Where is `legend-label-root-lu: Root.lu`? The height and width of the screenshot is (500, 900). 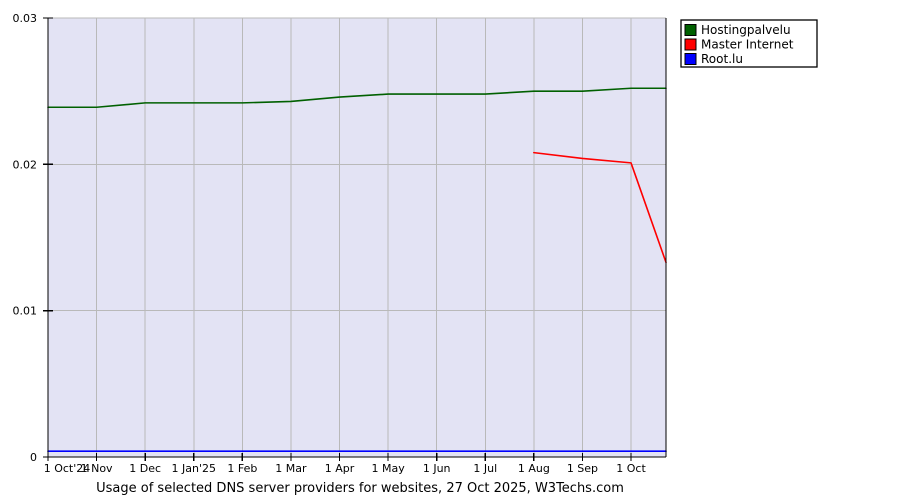 legend-label-root-lu: Root.lu is located at coordinates (722, 59).